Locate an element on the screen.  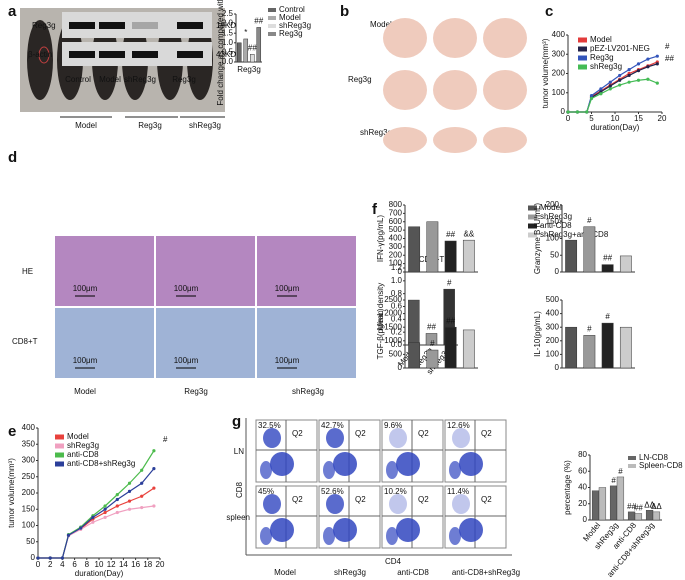
panel-label: f is located at coordinates (375, 209).